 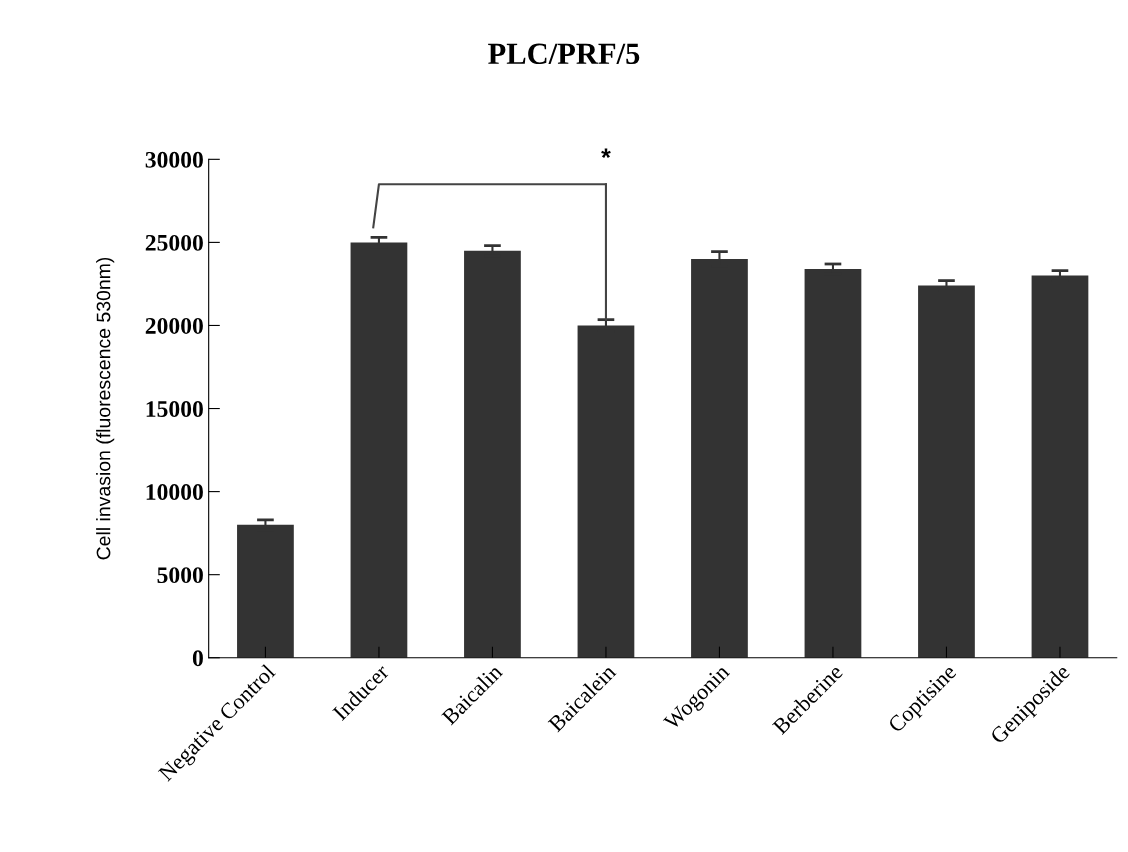 What do you see at coordinates (197, 658) in the screenshot?
I see `y-tick-label: 0` at bounding box center [197, 658].